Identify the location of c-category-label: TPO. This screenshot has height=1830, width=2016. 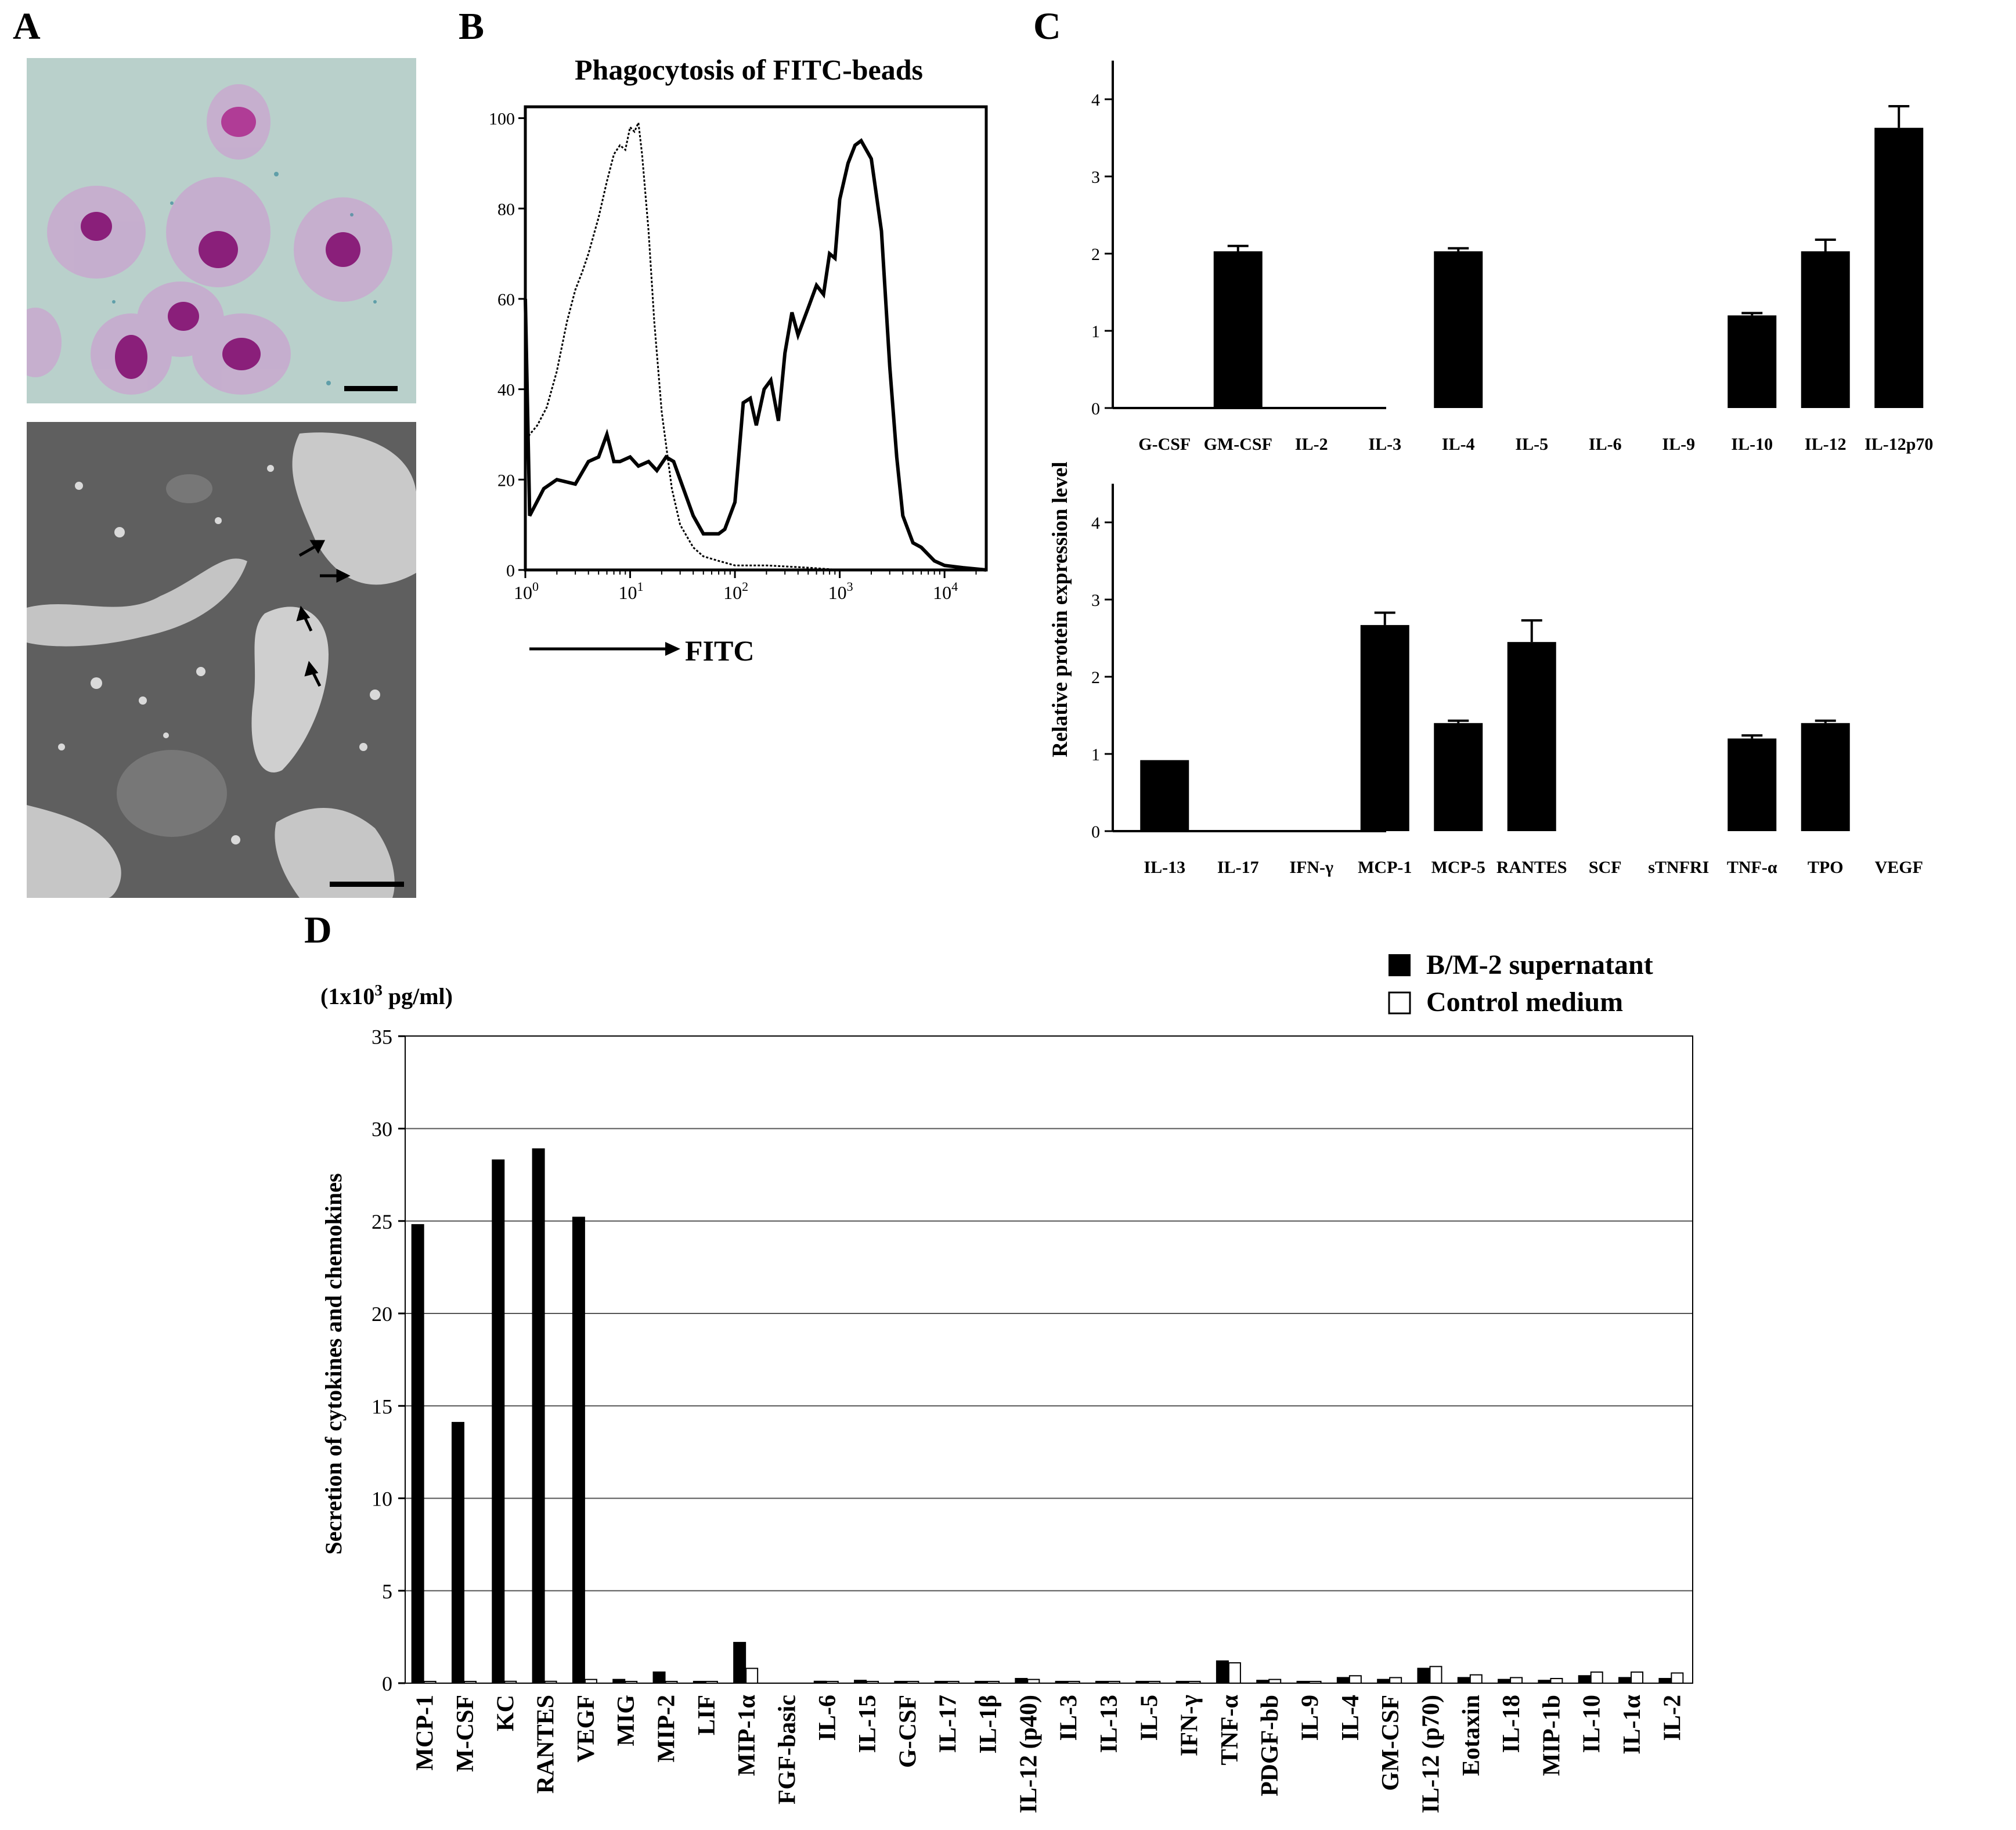
(1826, 867).